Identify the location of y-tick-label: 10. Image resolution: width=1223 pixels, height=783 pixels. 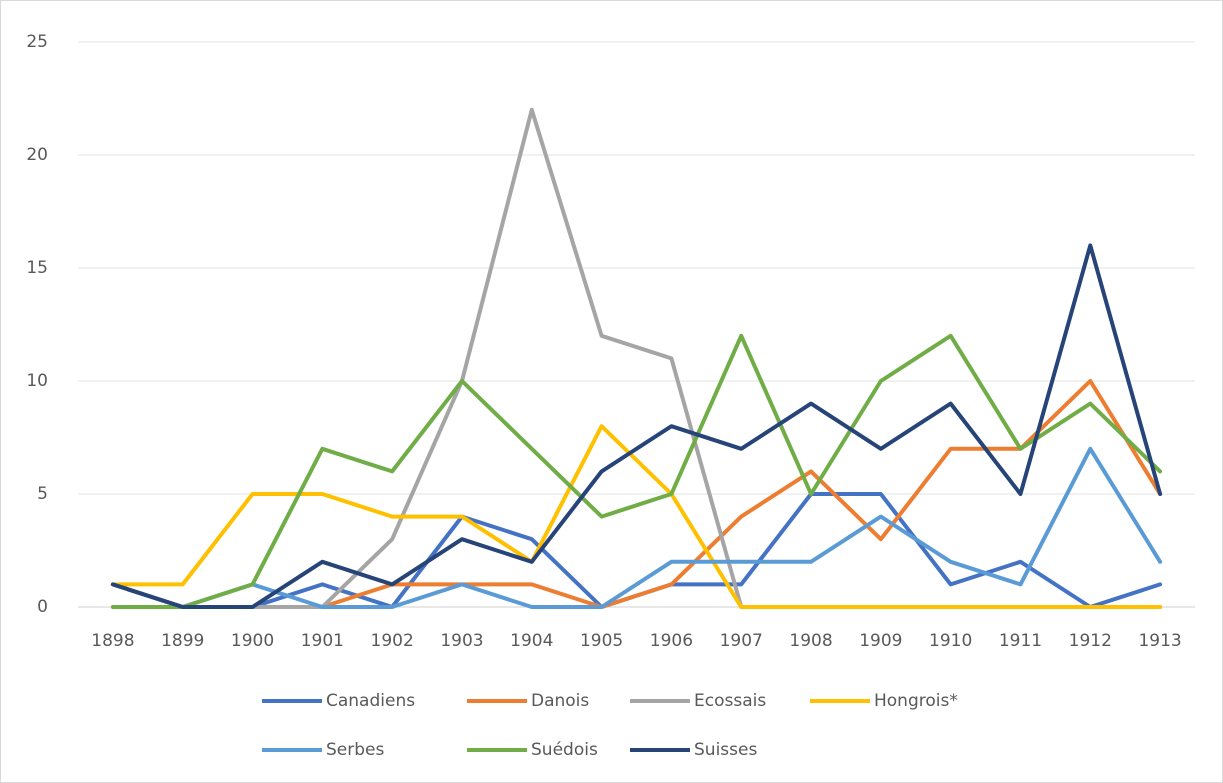
(37, 381).